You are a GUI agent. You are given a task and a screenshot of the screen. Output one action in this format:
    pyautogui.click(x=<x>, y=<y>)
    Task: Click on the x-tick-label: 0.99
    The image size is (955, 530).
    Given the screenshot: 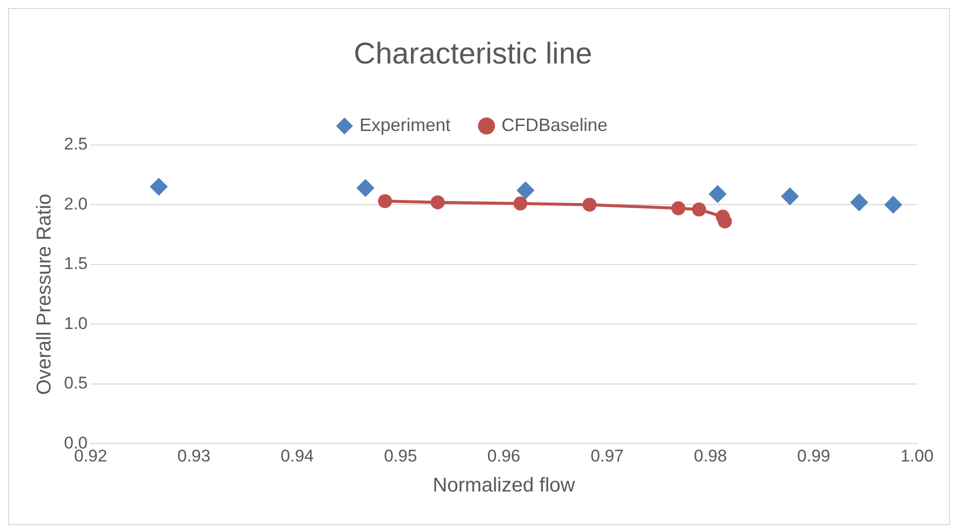 What is the action you would take?
    pyautogui.click(x=813, y=456)
    